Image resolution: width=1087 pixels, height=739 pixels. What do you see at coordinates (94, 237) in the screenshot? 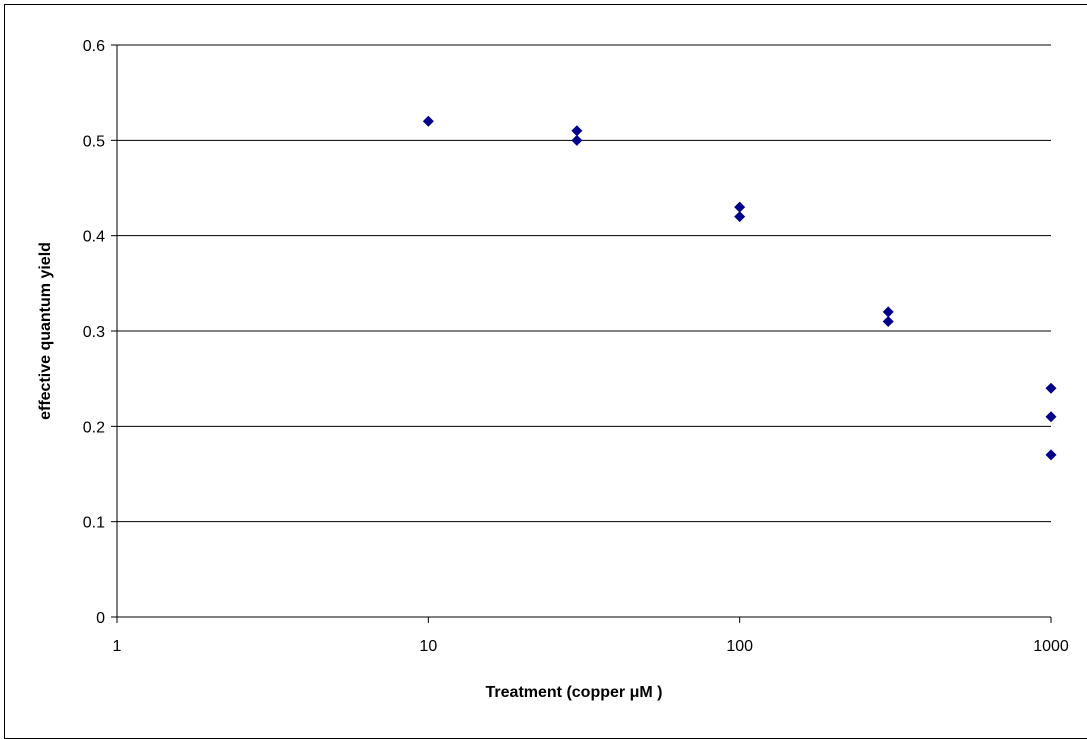
I see `y-tick-label: 0.4` at bounding box center [94, 237].